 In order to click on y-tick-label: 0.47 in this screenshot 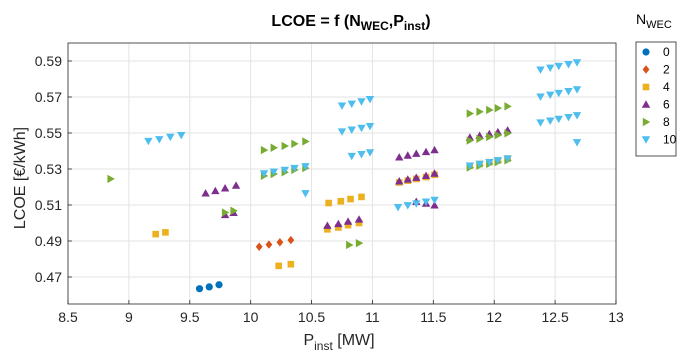, I will do `click(48, 277)`.